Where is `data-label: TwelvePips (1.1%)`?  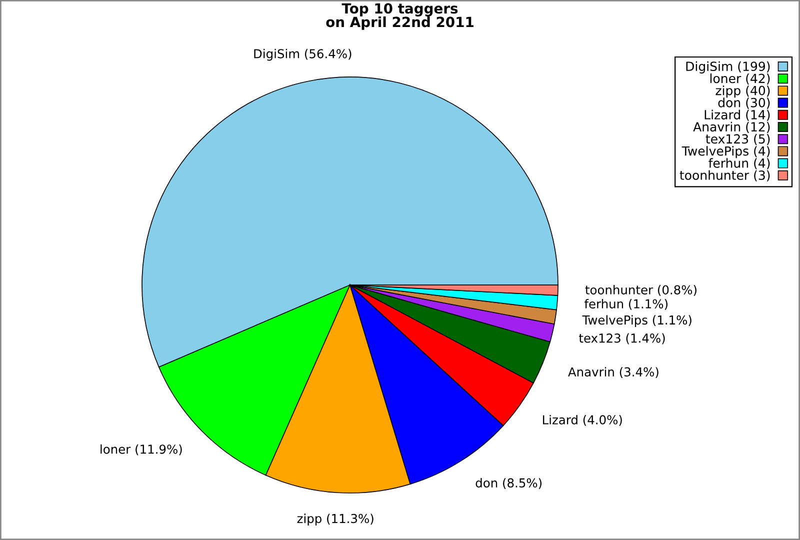
data-label: TwelvePips (1.1%) is located at coordinates (637, 321).